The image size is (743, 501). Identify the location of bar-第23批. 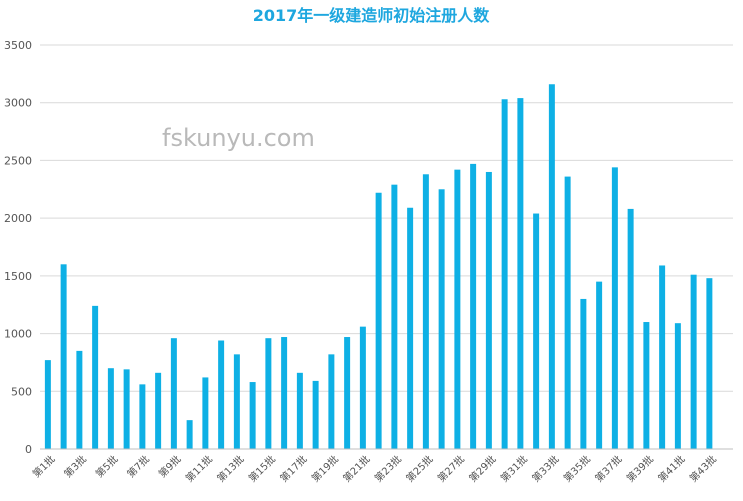
(394, 317).